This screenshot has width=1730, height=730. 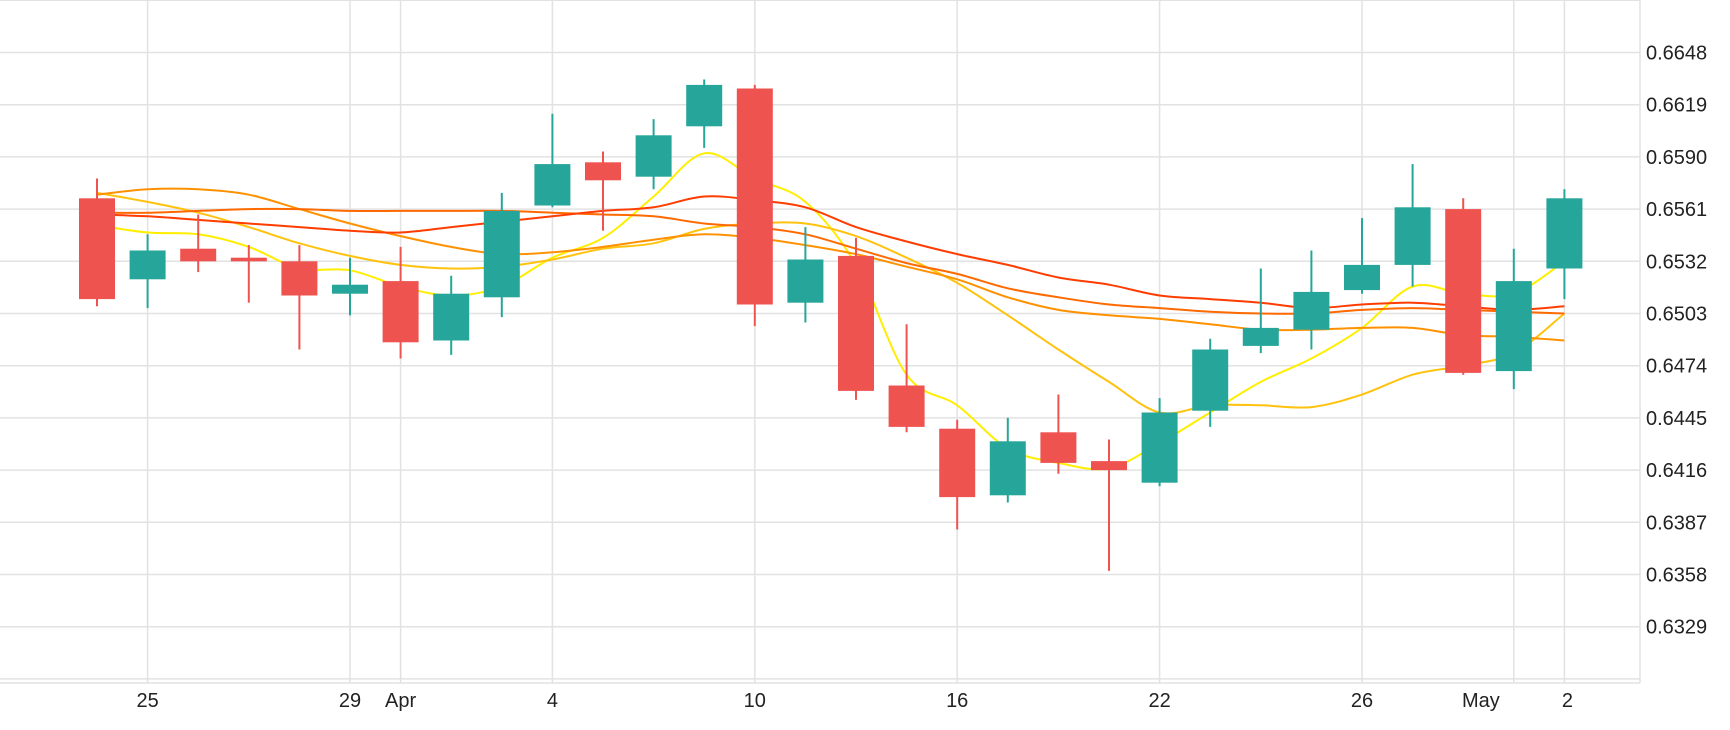 I want to click on x-tick-label: 4, so click(x=552, y=701).